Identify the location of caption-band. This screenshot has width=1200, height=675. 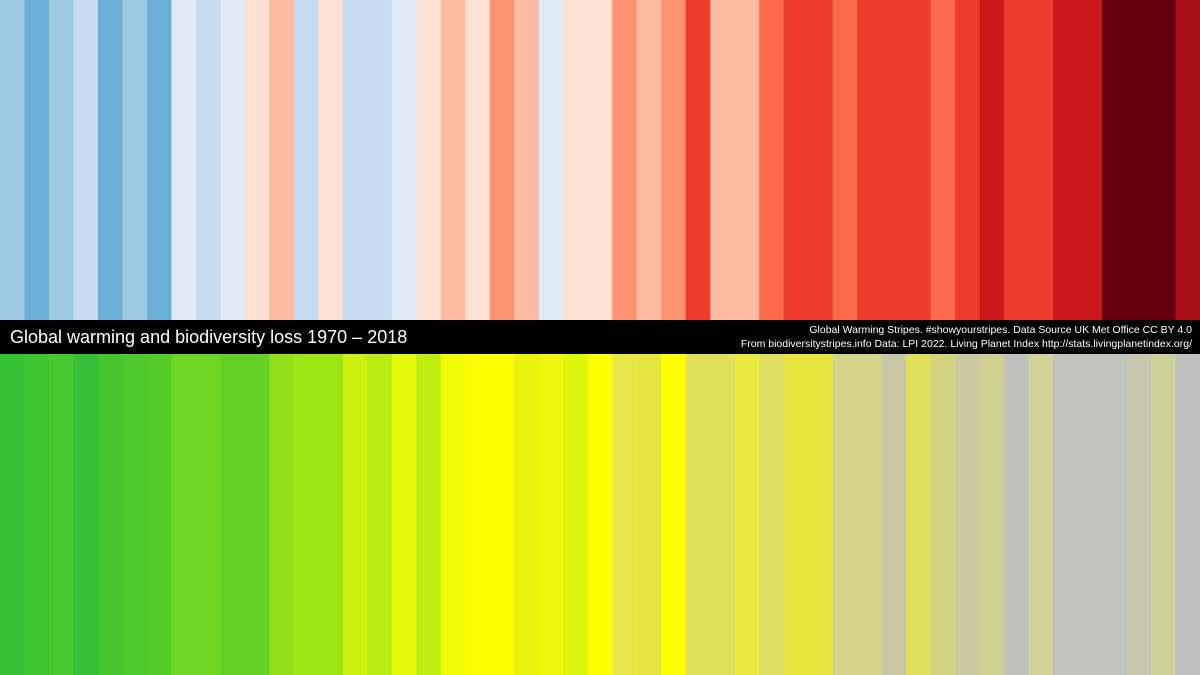
(600, 337).